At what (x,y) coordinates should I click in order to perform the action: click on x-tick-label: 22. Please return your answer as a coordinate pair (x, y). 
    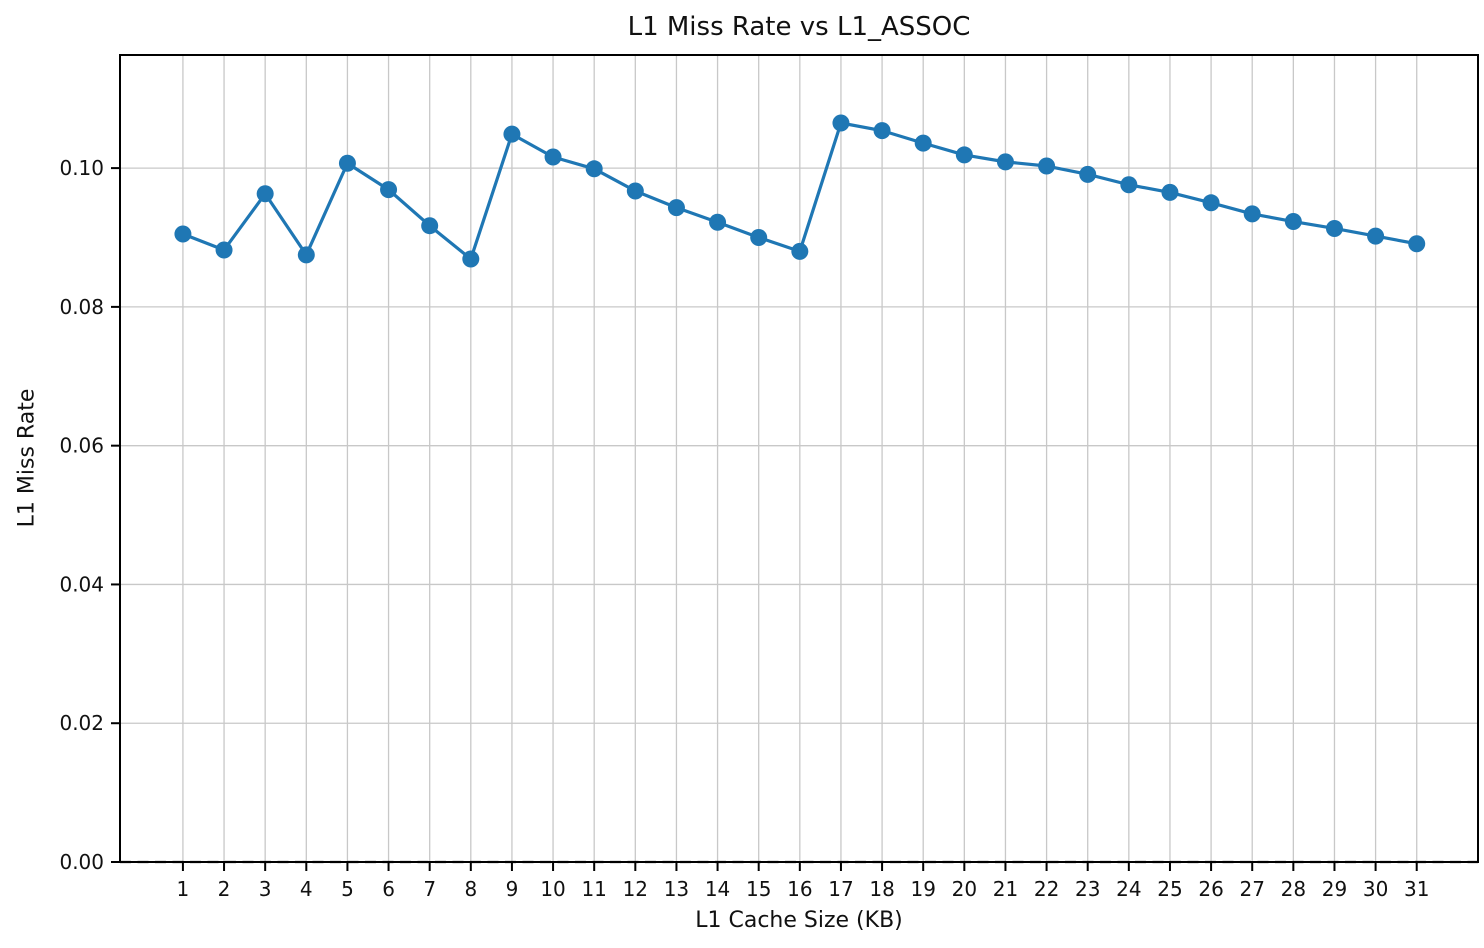
    Looking at the image, I should click on (1046, 889).